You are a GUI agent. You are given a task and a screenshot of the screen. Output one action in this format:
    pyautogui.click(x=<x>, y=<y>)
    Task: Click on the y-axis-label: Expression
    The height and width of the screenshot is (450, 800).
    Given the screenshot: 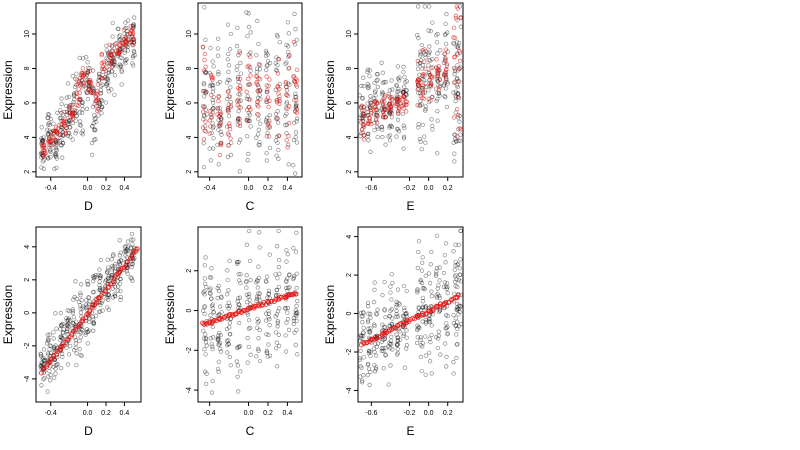 What is the action you would take?
    pyautogui.click(x=170, y=89)
    